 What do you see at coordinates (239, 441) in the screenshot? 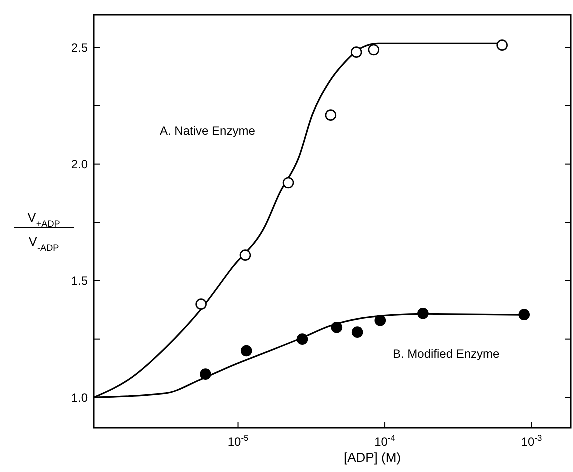
I see `x-tick-label: 10$^{-5}$` at bounding box center [239, 441].